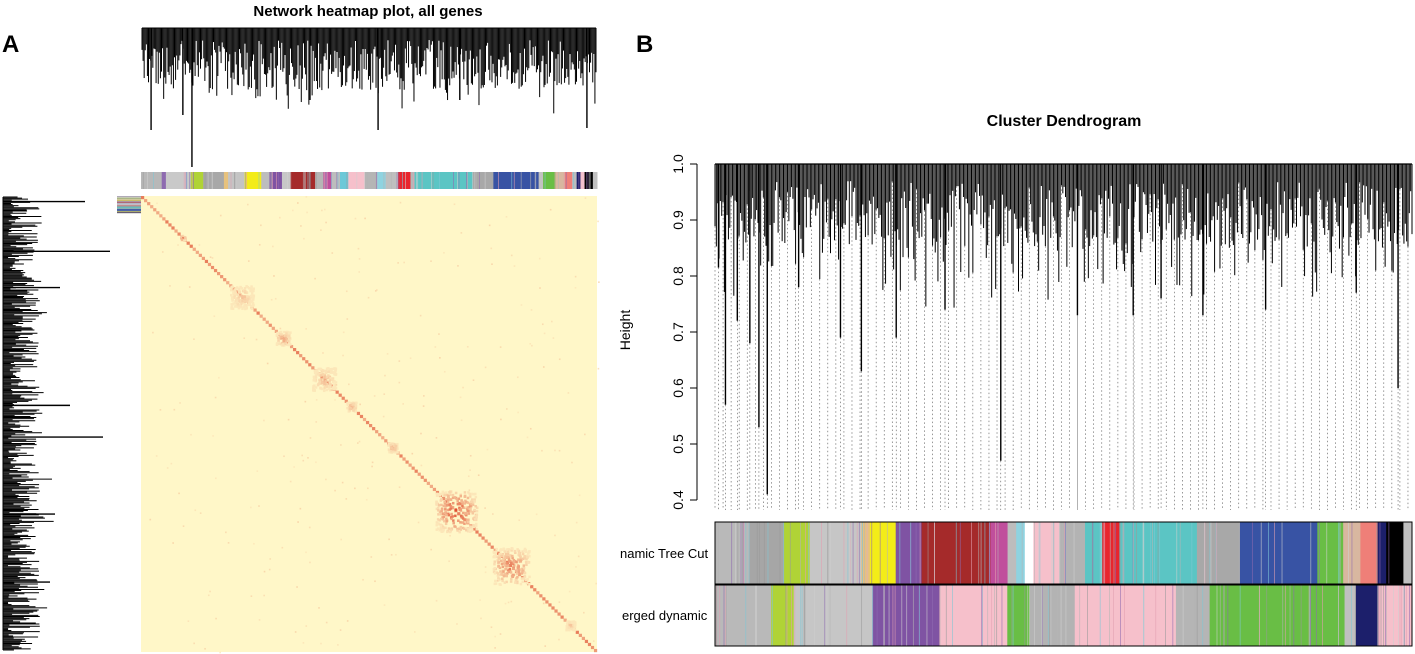  I want to click on module-bar-segment, so click(266, 180).